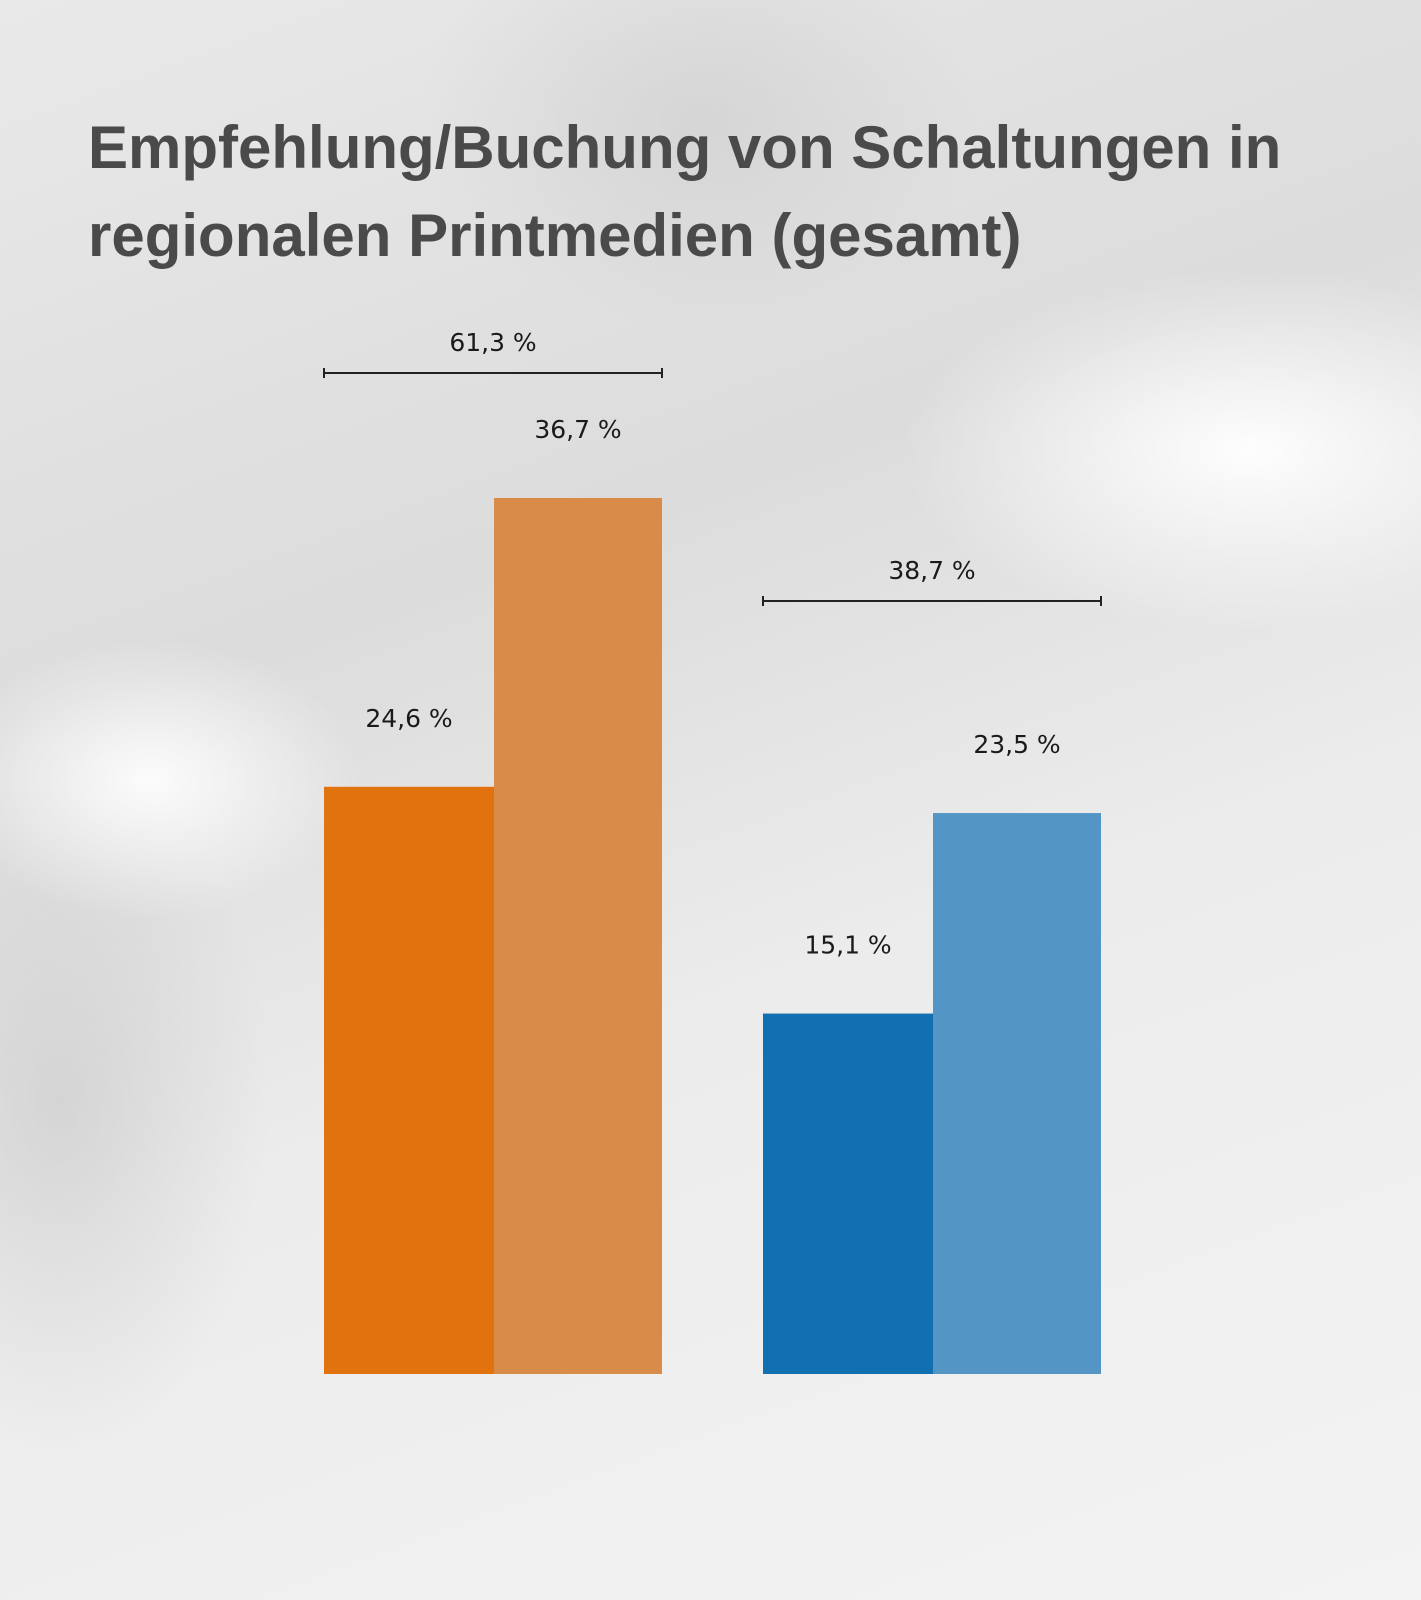 The image size is (1421, 1600). What do you see at coordinates (492, 342) in the screenshot?
I see `total-label: 61,3 %` at bounding box center [492, 342].